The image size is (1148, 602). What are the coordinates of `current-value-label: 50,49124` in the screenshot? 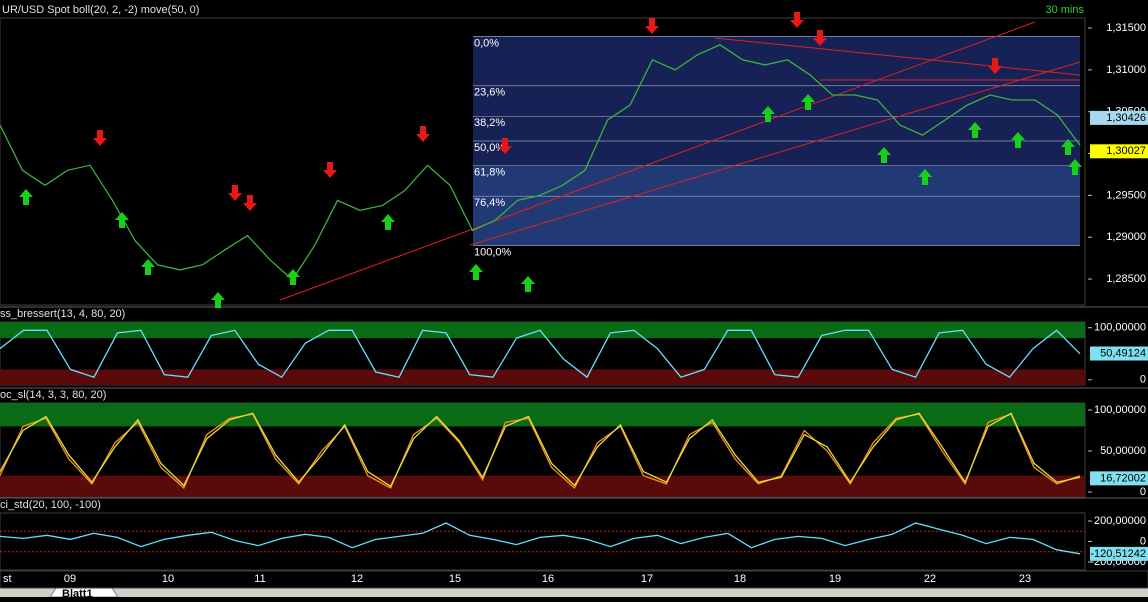 It's located at (1123, 353).